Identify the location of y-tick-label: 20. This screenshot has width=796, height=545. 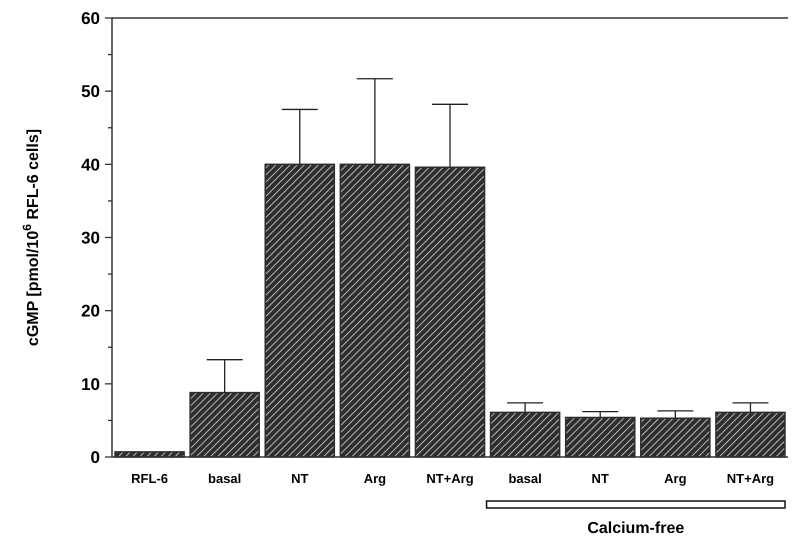
(90, 311).